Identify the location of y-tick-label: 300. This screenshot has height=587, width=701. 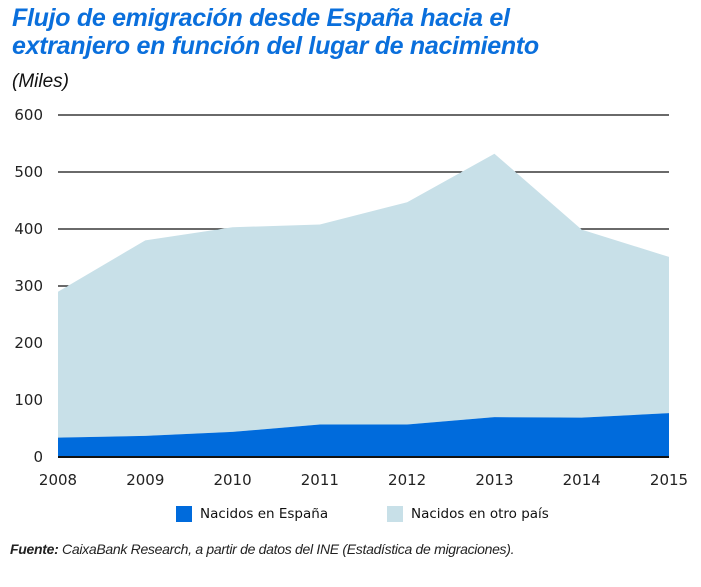
(28, 286).